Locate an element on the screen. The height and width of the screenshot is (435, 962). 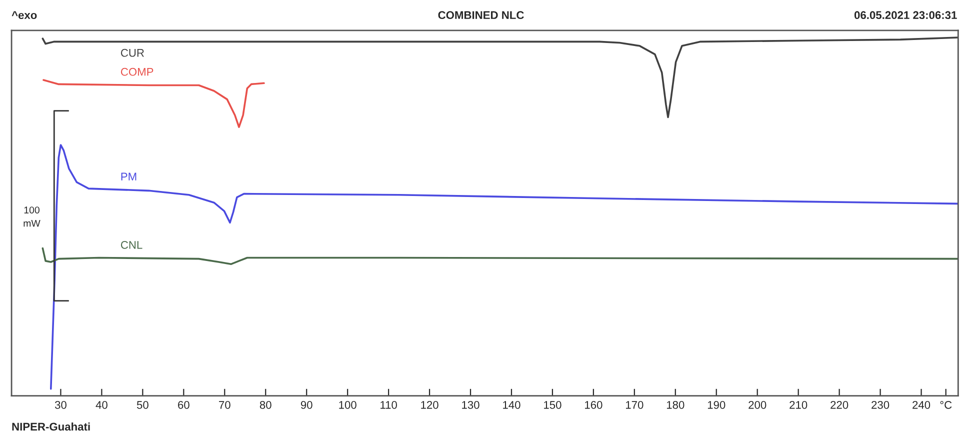
series-label: CUR is located at coordinates (132, 52).